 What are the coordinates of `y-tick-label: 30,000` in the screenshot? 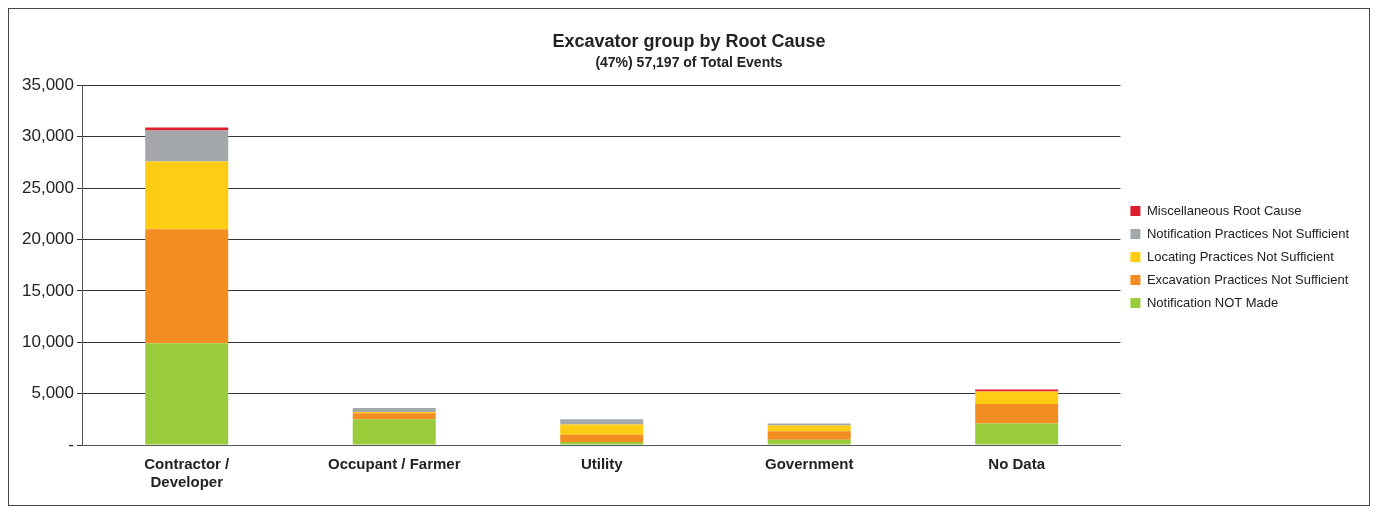 It's located at (48, 136).